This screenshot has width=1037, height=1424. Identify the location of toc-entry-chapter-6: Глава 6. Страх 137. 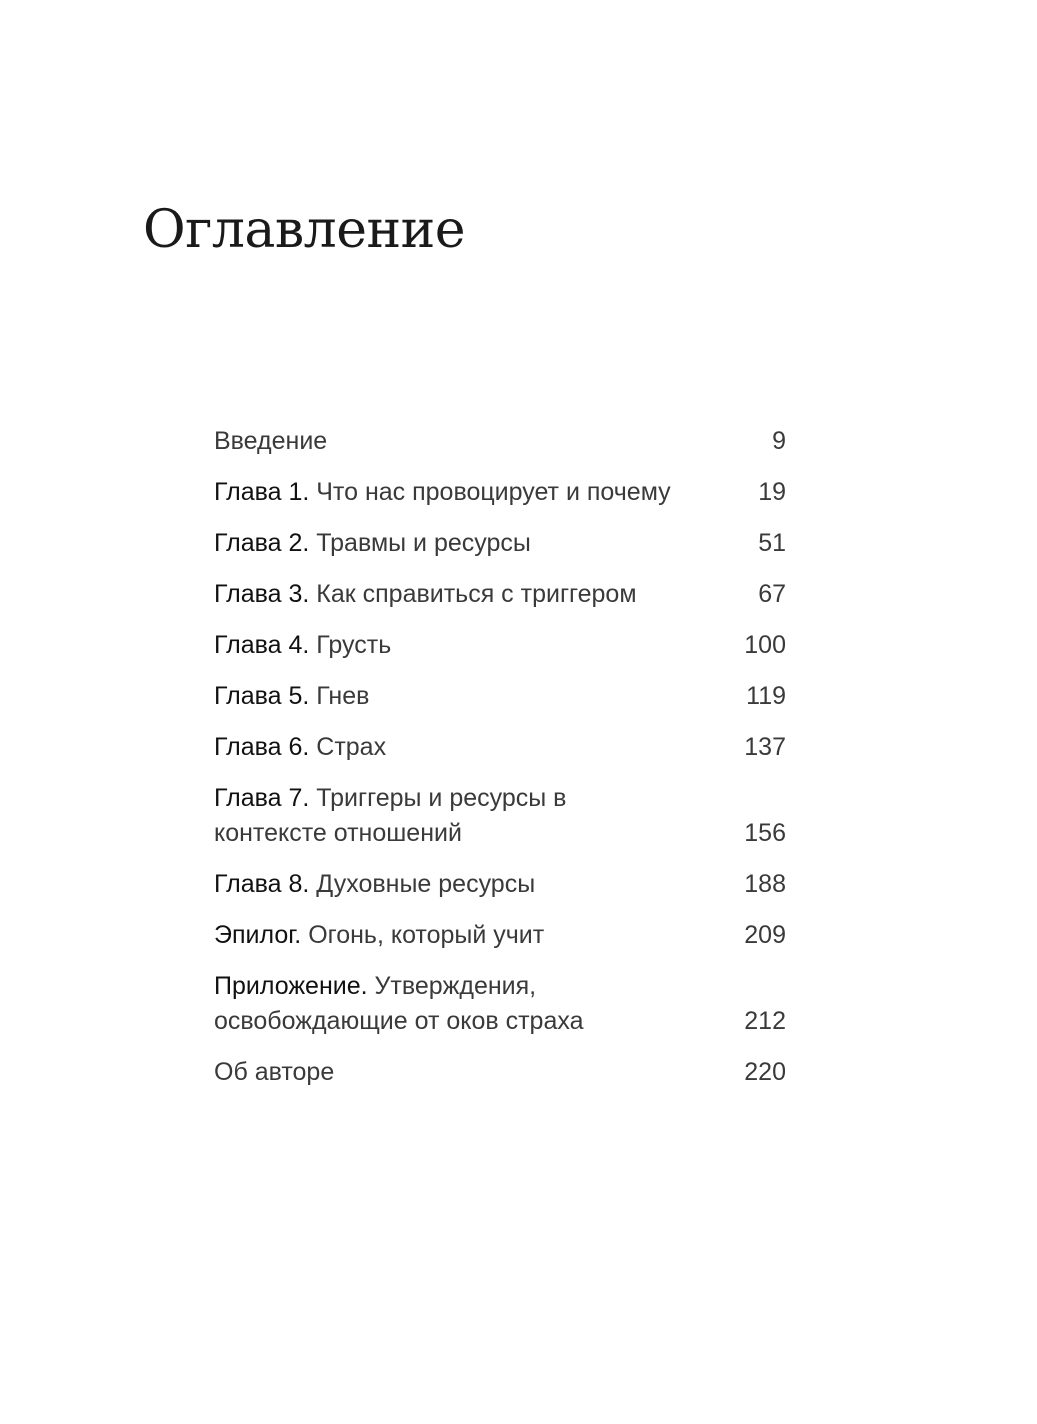
(500, 747).